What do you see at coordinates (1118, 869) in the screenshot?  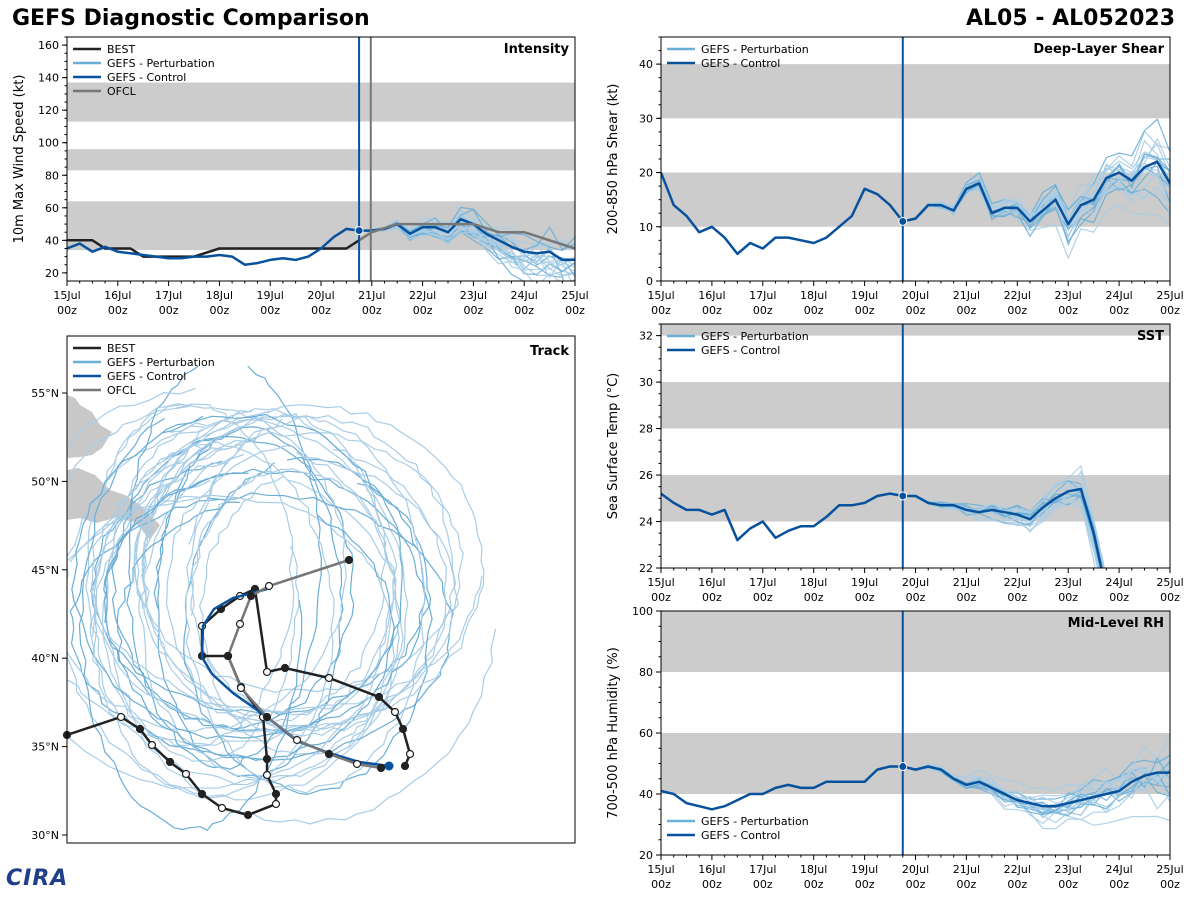 I see `x-tick-label-date: 24Jul` at bounding box center [1118, 869].